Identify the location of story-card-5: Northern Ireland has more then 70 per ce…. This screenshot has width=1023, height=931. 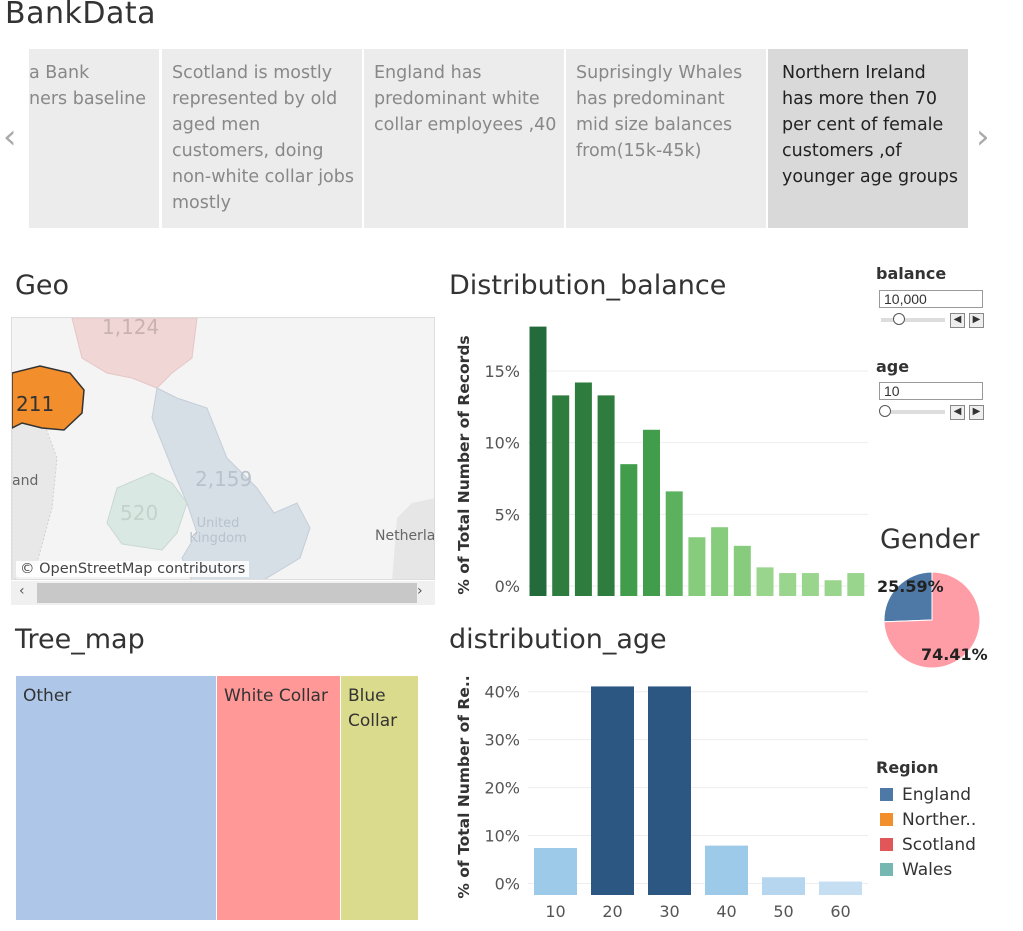
(868, 138).